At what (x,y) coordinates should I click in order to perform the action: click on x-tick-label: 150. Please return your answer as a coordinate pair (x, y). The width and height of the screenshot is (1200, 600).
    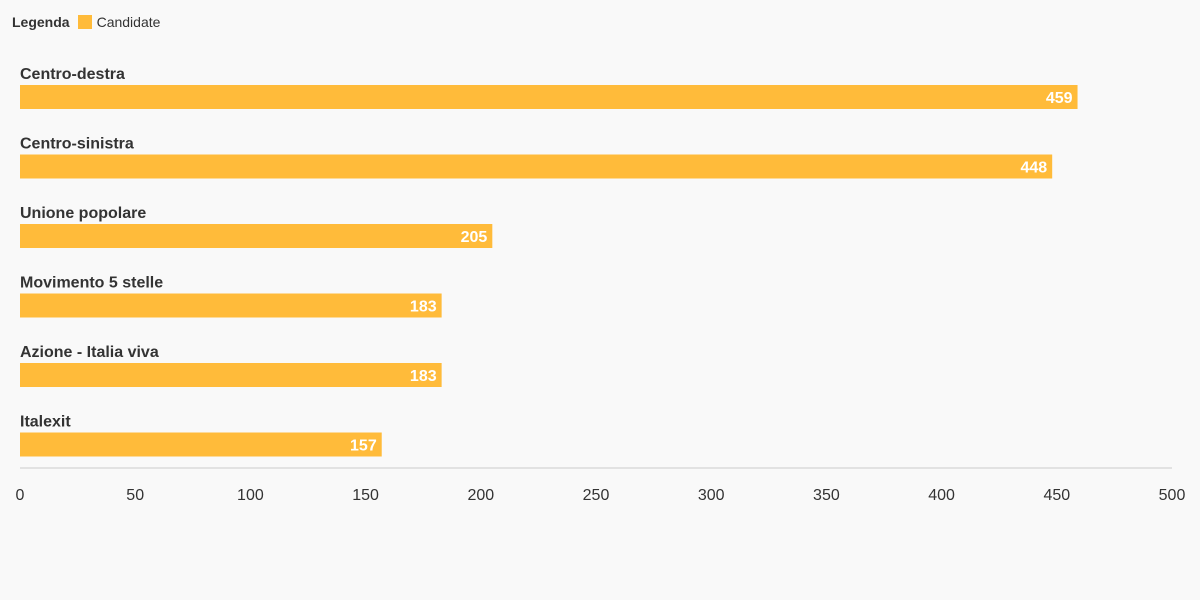
    Looking at the image, I should click on (365, 495).